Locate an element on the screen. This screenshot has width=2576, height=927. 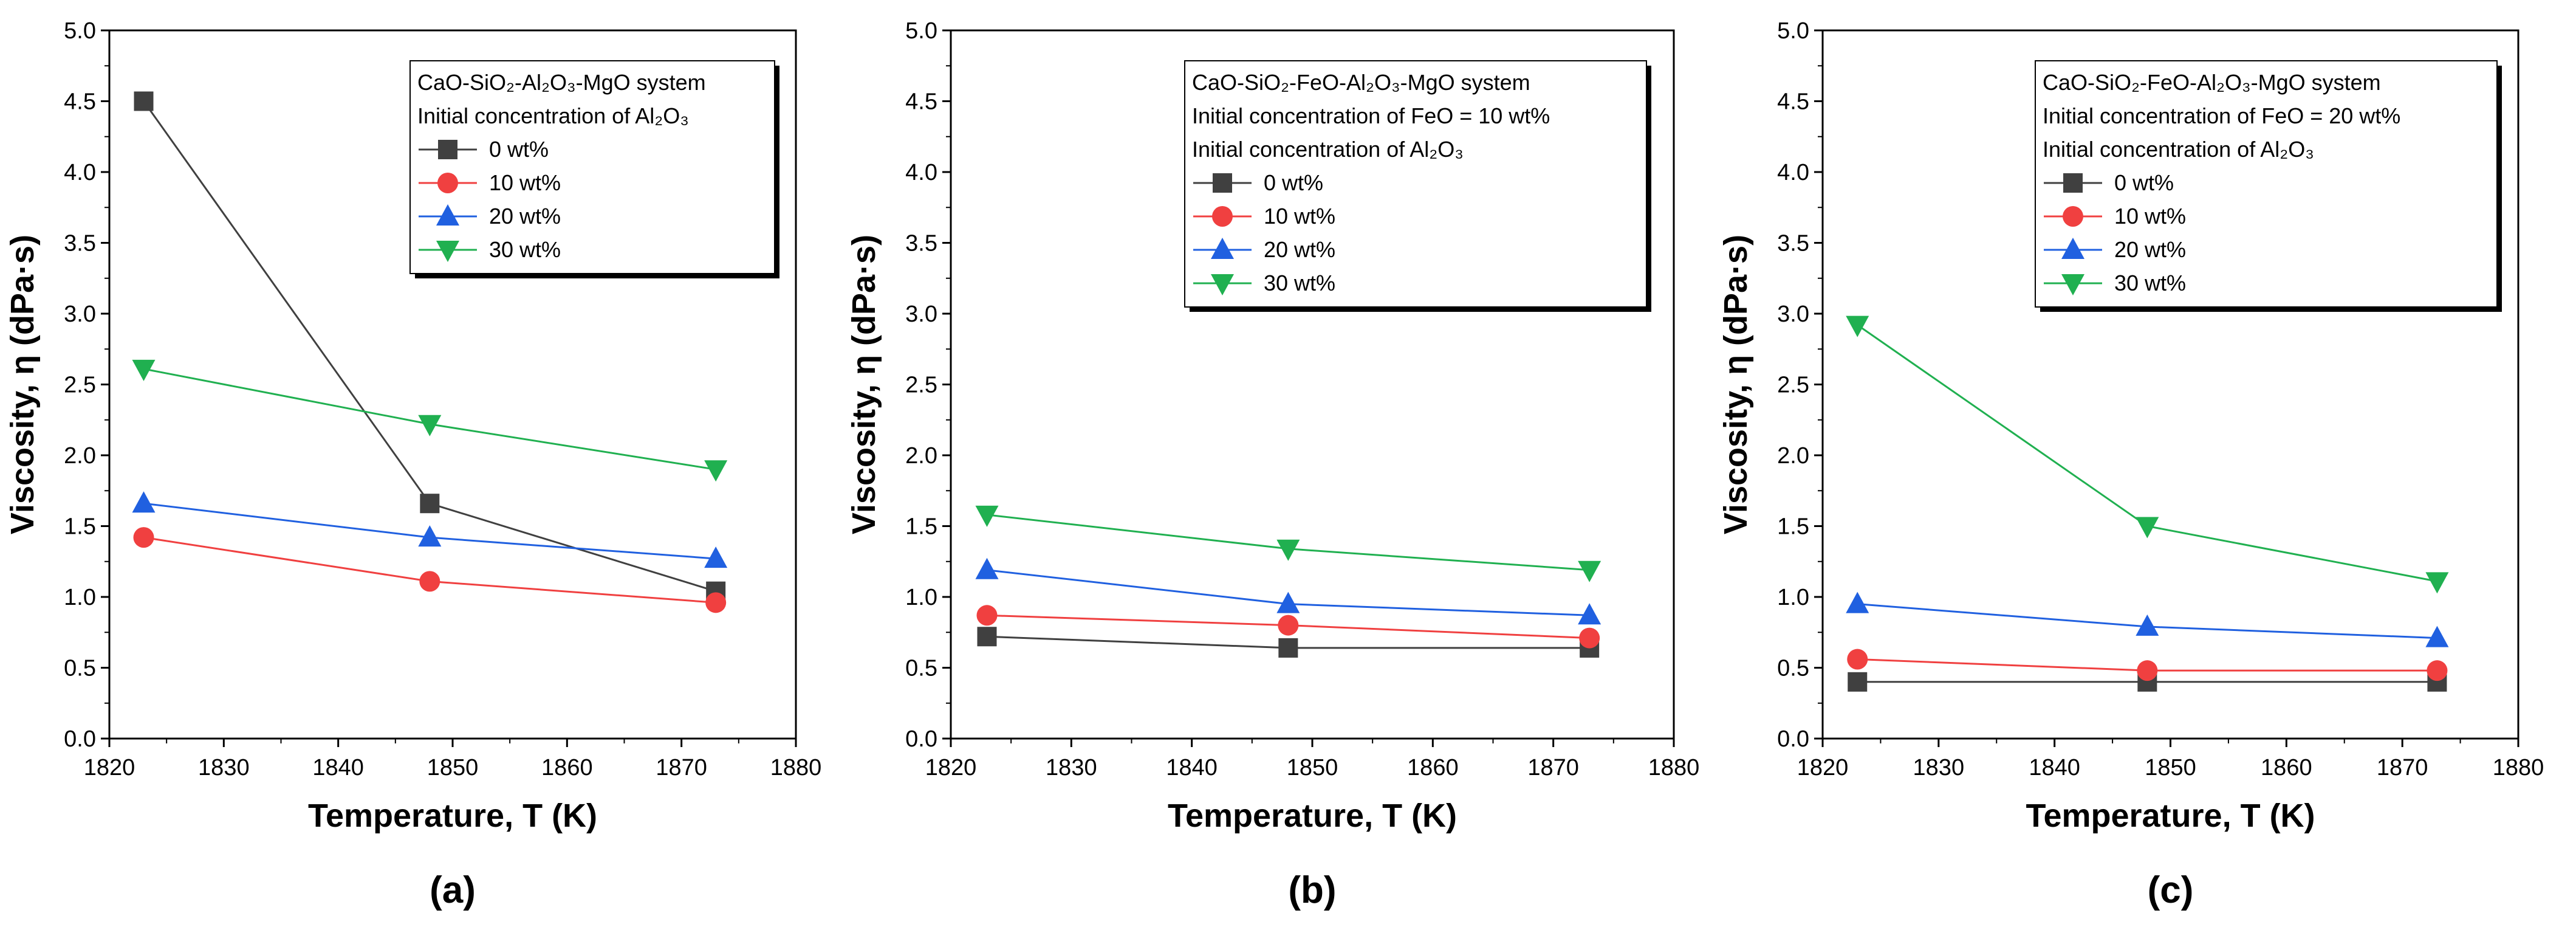
y-tick-label: 0.0 is located at coordinates (1793, 739).